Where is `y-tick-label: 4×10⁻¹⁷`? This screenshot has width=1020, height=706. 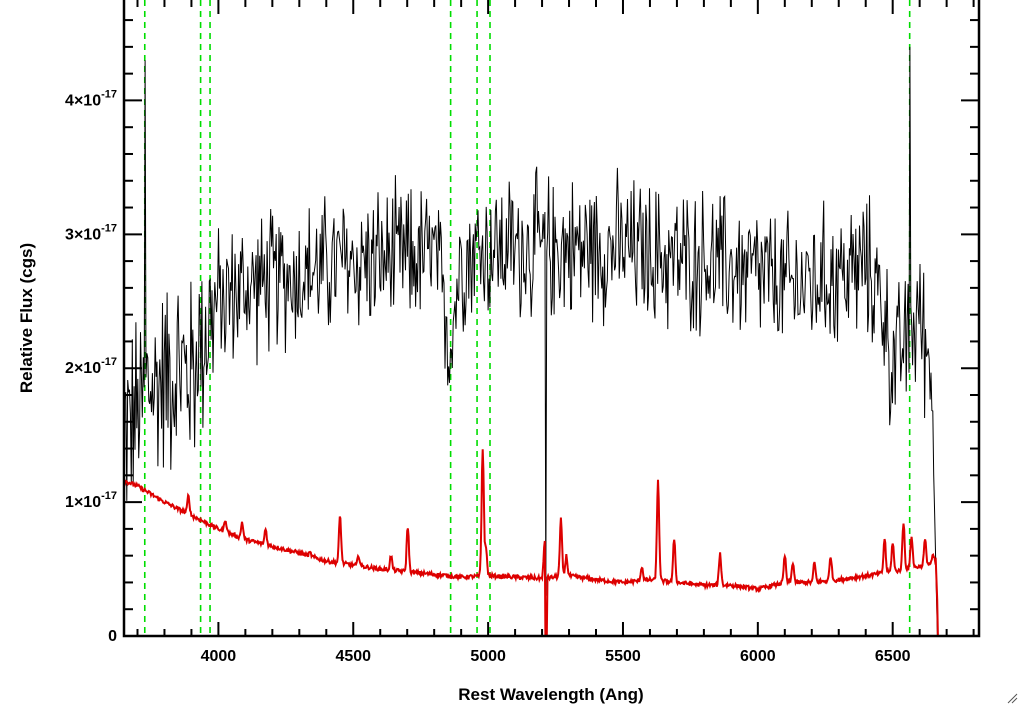 y-tick-label: 4×10⁻¹⁷ is located at coordinates (91, 98).